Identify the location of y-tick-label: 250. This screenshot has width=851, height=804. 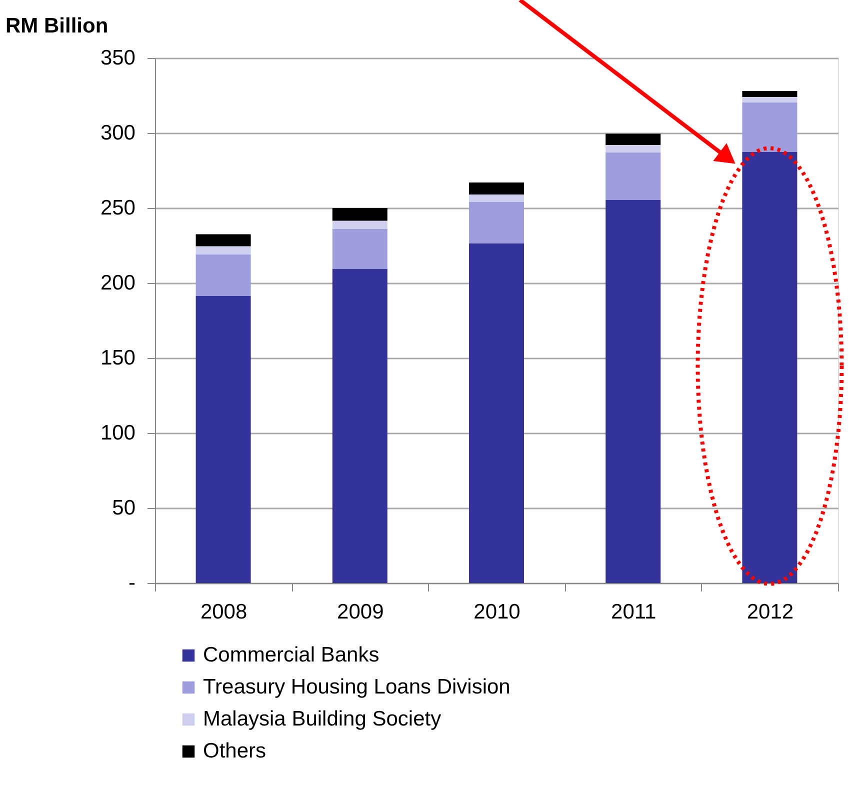
(118, 208).